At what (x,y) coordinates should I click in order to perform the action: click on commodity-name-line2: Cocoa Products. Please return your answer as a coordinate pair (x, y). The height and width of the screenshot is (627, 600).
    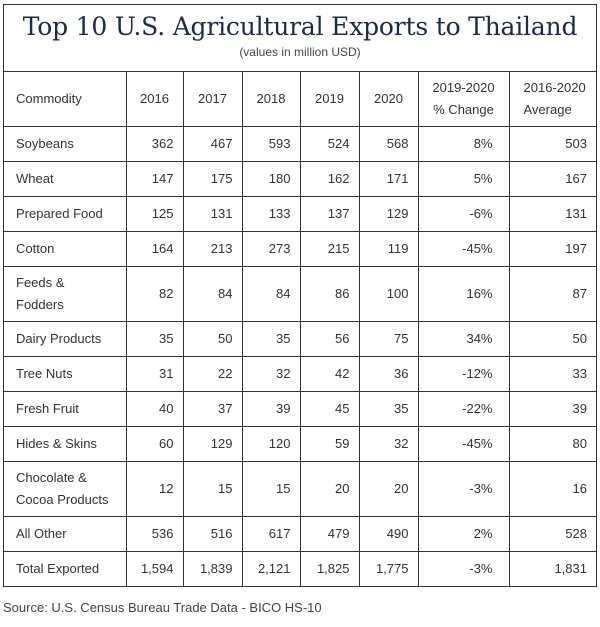
    Looking at the image, I should click on (62, 499).